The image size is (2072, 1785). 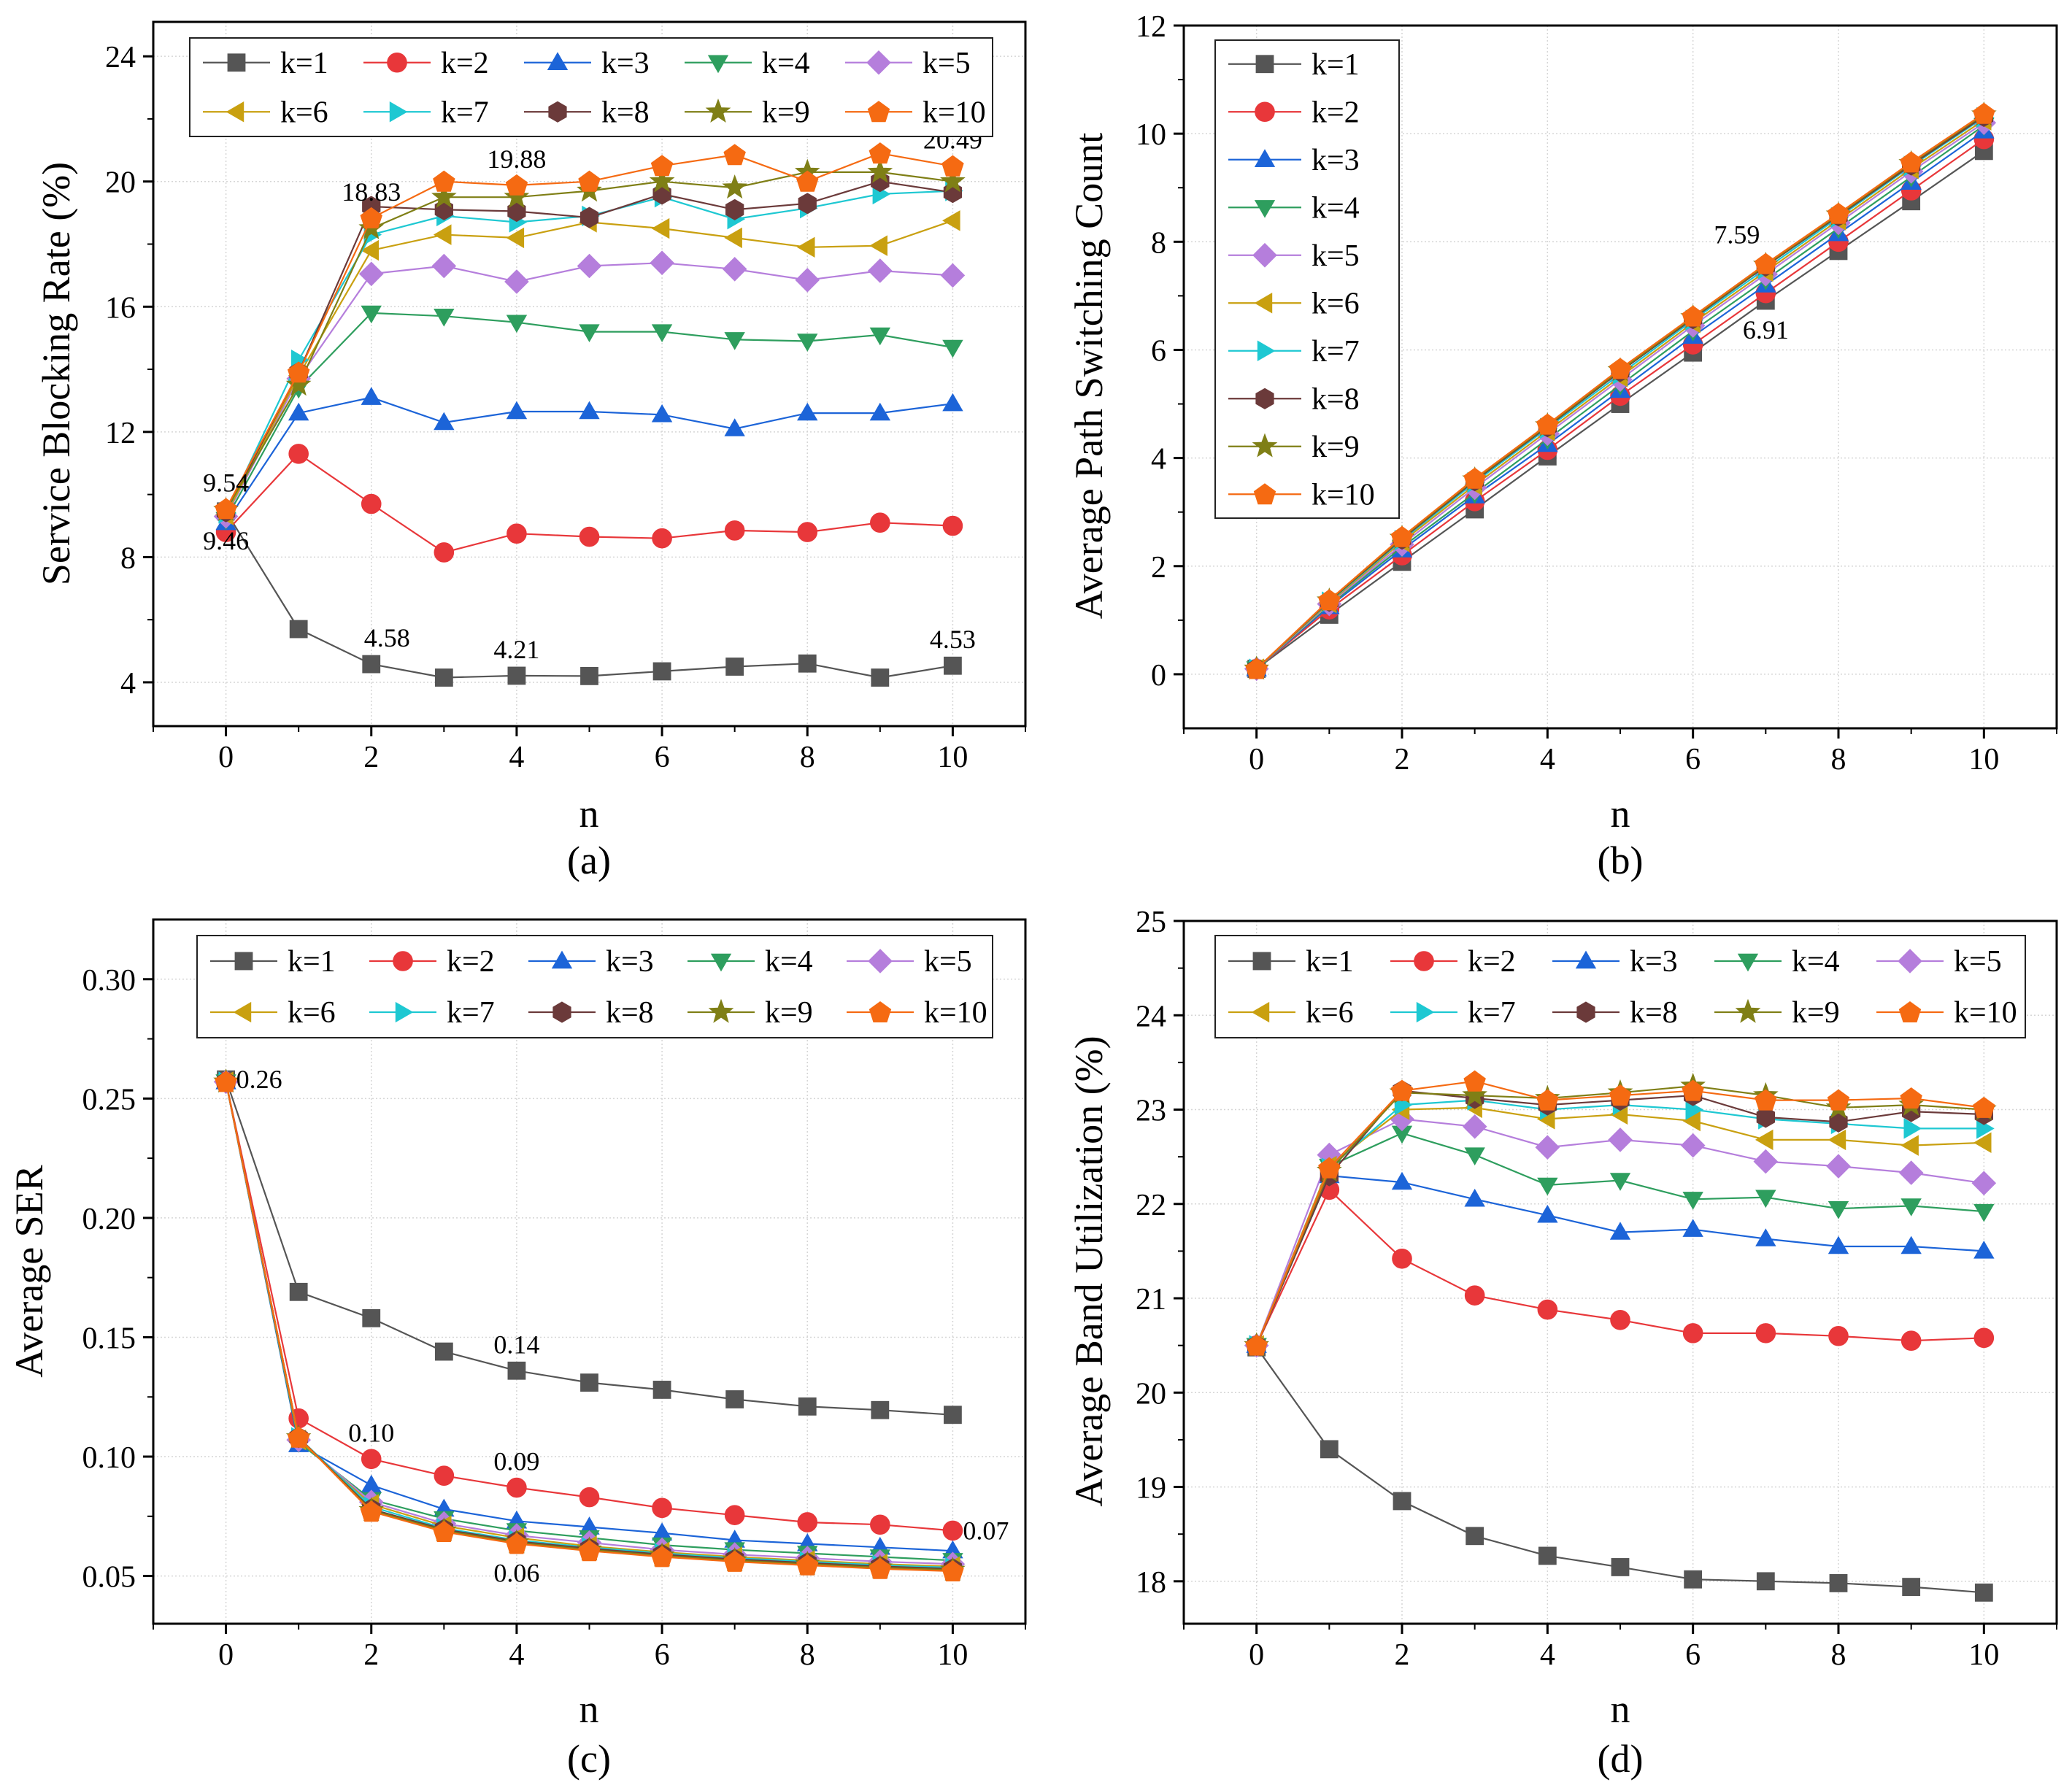 I want to click on panel-label: (b), so click(x=1621, y=860).